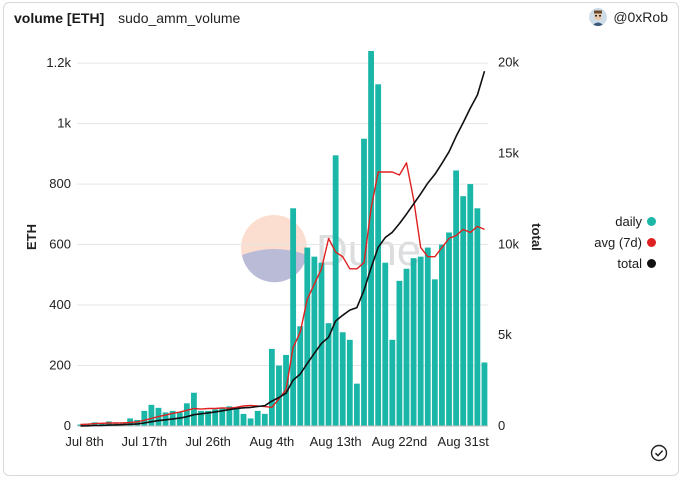 The image size is (684, 481). Describe the element at coordinates (659, 455) in the screenshot. I see `check-circle-icon` at that location.